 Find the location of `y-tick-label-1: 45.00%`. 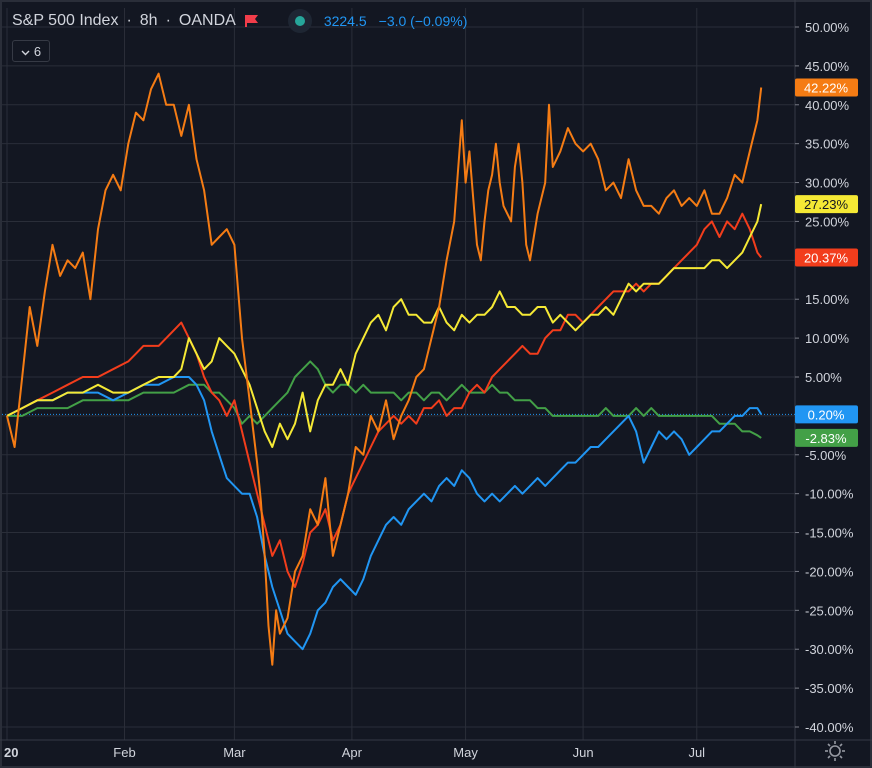

y-tick-label-1: 45.00% is located at coordinates (827, 66).